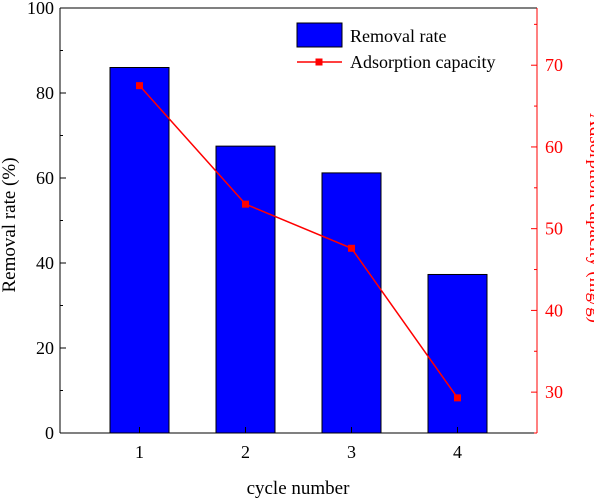 This screenshot has width=594, height=501. What do you see at coordinates (40, 9) in the screenshot?
I see `y-left-tick-label: 100` at bounding box center [40, 9].